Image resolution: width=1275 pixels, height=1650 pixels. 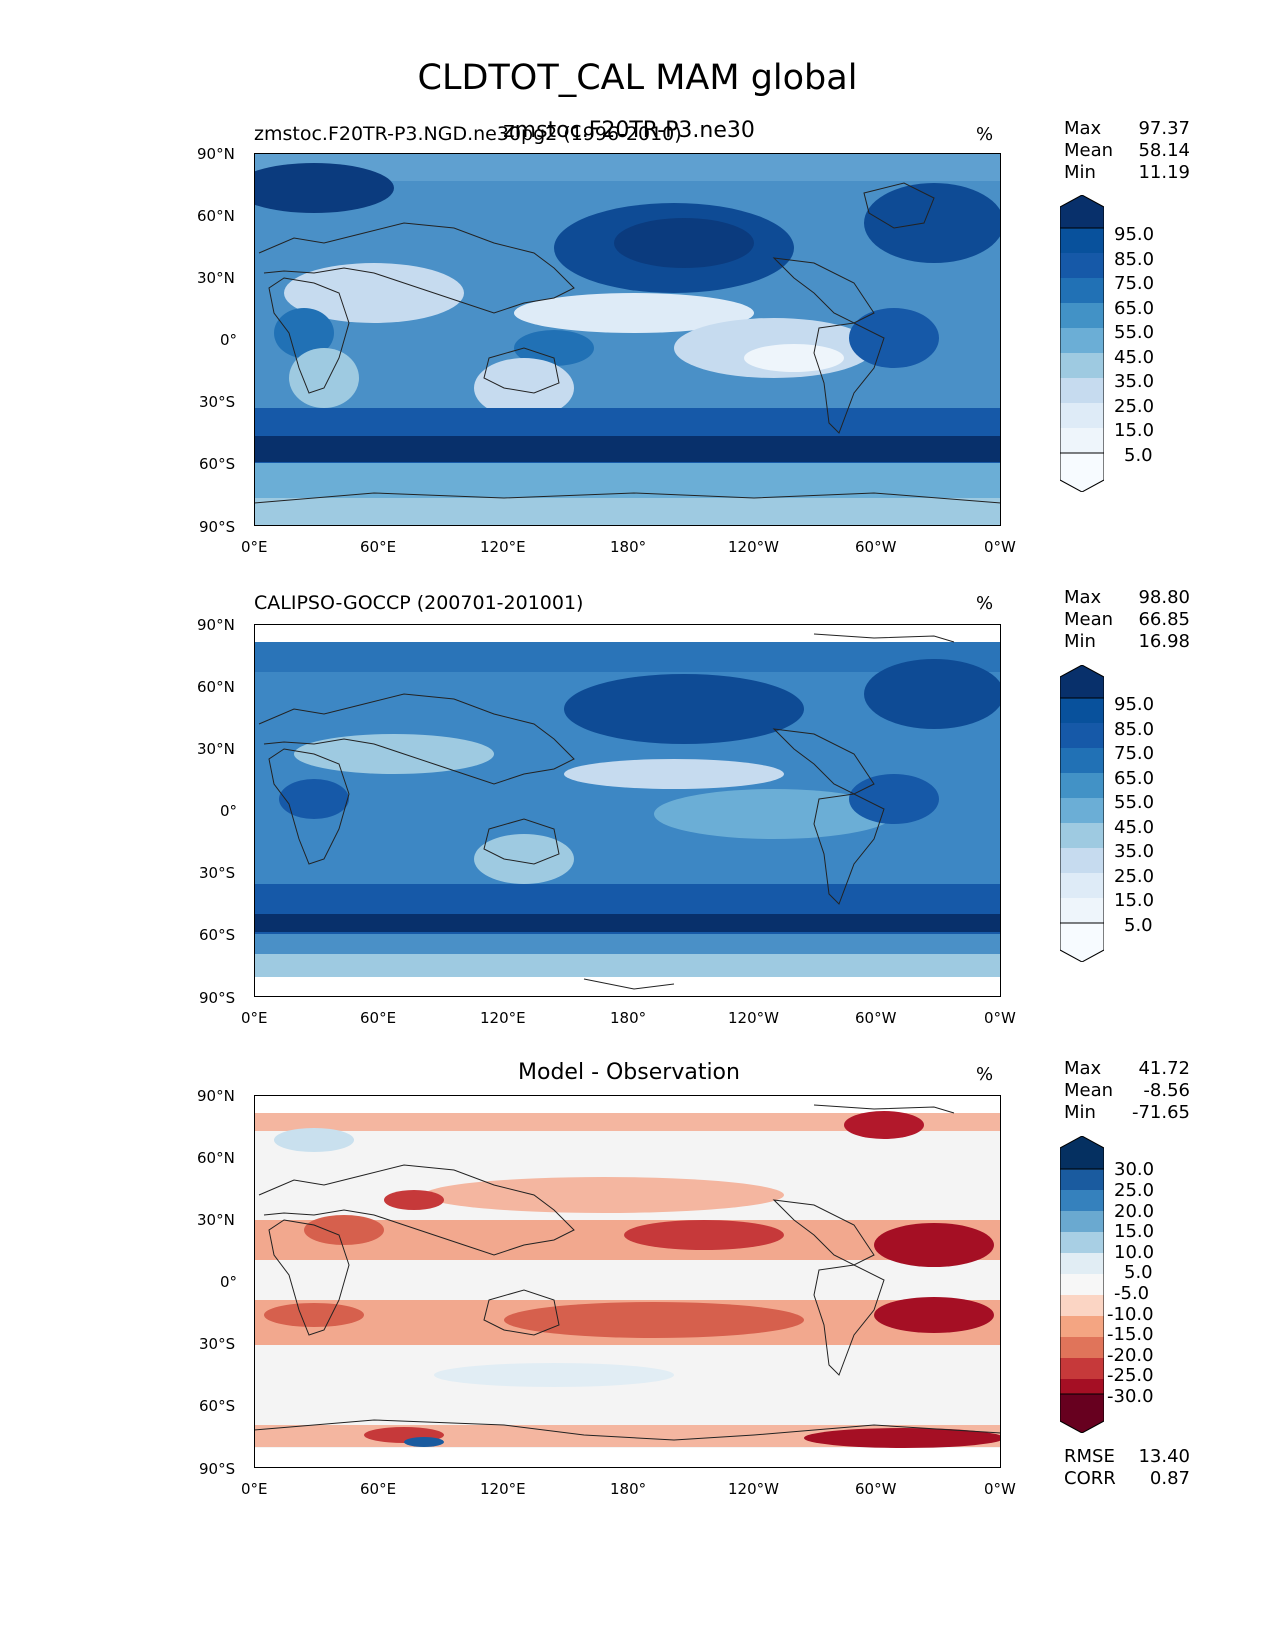 What do you see at coordinates (1134, 1252) in the screenshot?
I see `panel3-cb-label: 10.0` at bounding box center [1134, 1252].